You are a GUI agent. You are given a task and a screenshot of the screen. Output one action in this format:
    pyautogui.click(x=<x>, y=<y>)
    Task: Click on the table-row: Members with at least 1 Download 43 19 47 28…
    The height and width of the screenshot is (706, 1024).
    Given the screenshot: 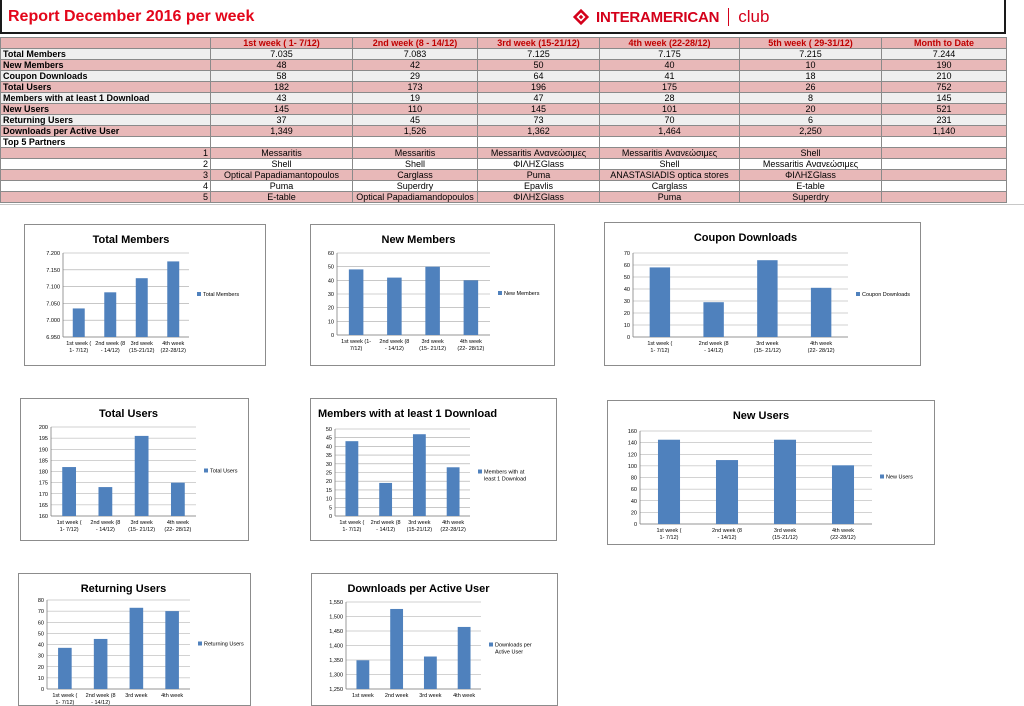 What is the action you would take?
    pyautogui.click(x=503, y=98)
    